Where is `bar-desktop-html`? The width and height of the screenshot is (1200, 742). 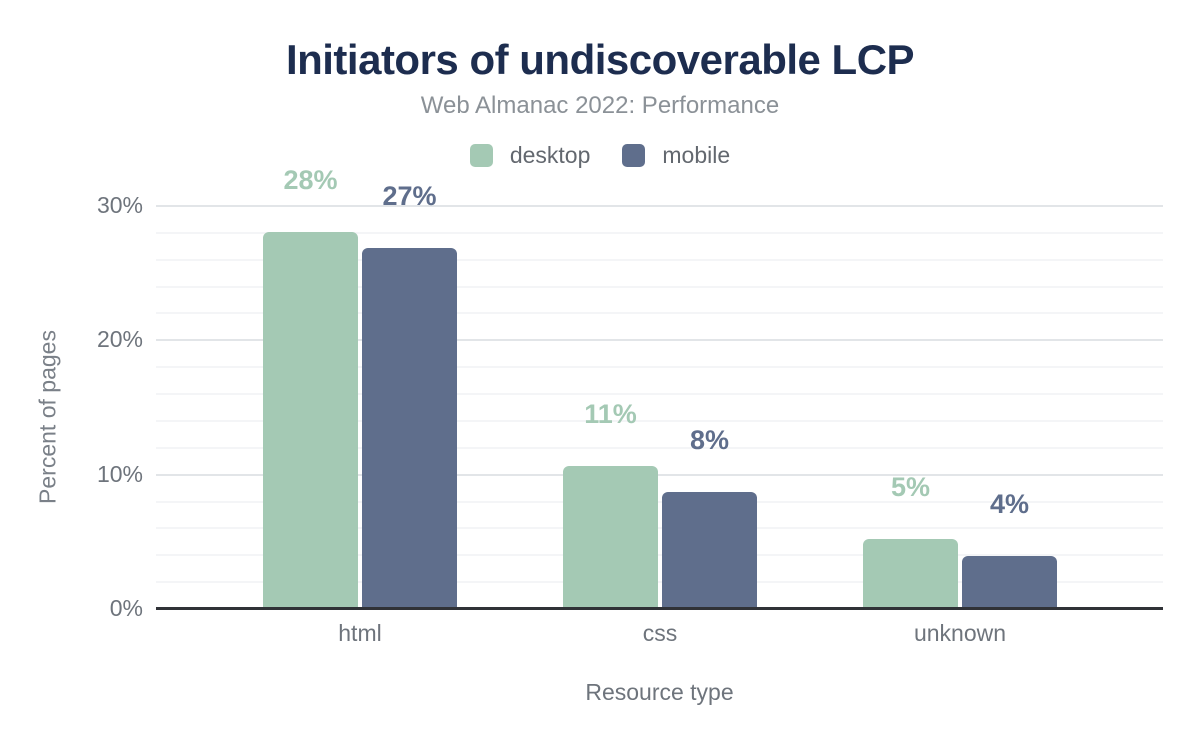 bar-desktop-html is located at coordinates (310, 419).